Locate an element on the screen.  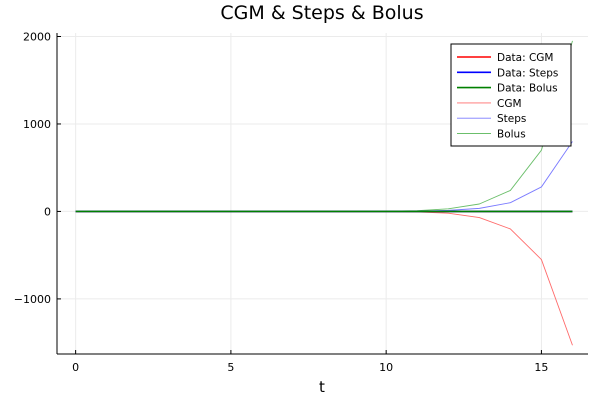
y-tick-label: 1000 is located at coordinates (37, 124).